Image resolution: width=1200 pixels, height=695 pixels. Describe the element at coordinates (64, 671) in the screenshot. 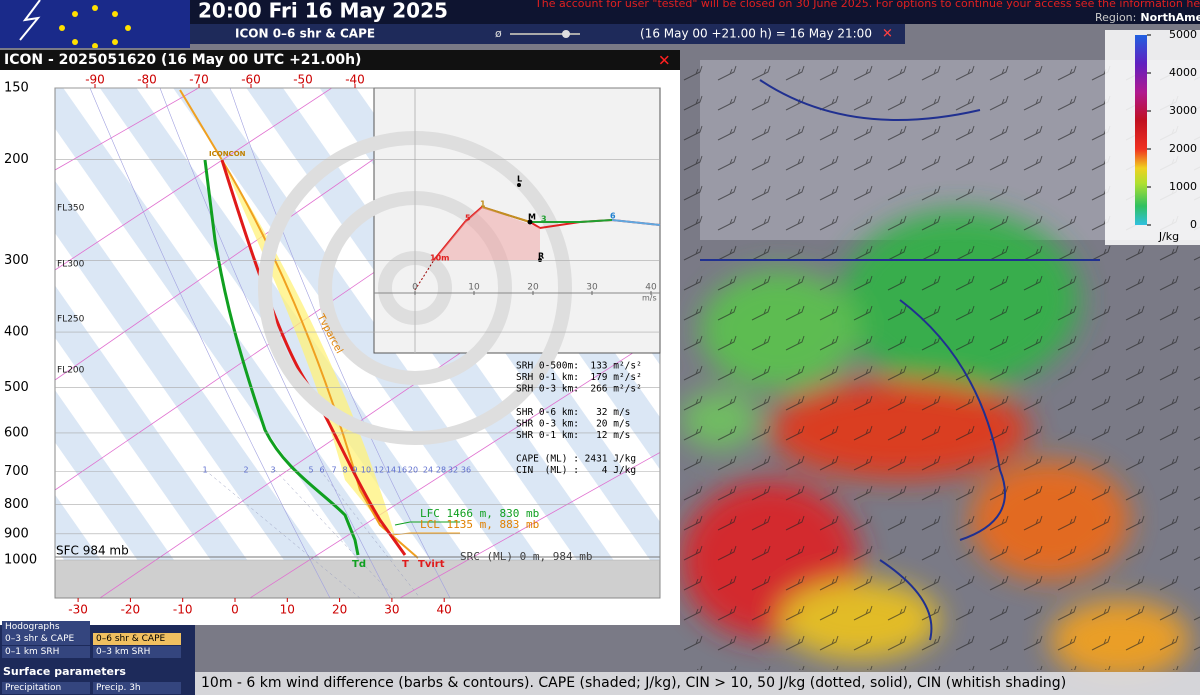

I see `section-heading: Surface parameters` at that location.